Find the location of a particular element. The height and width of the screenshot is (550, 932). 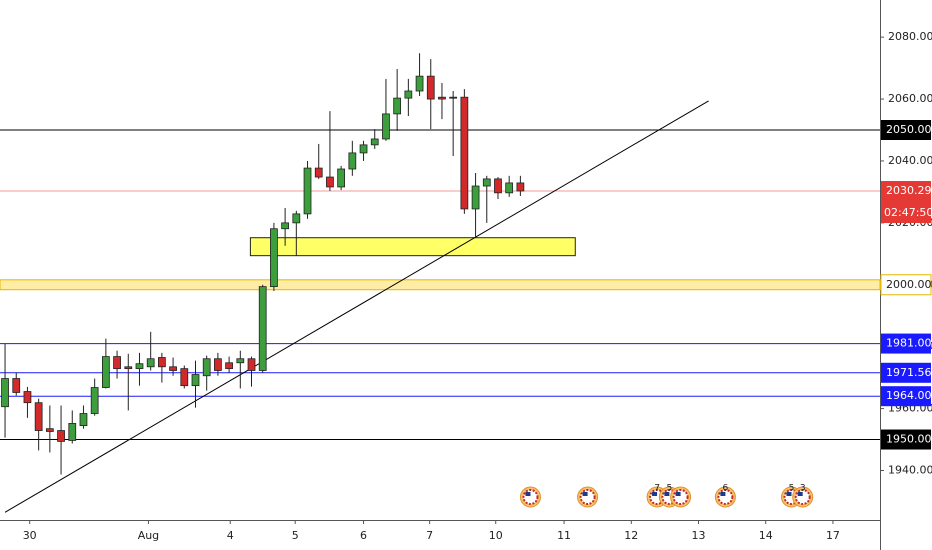

level-tag-label: 2050.00 is located at coordinates (909, 129).